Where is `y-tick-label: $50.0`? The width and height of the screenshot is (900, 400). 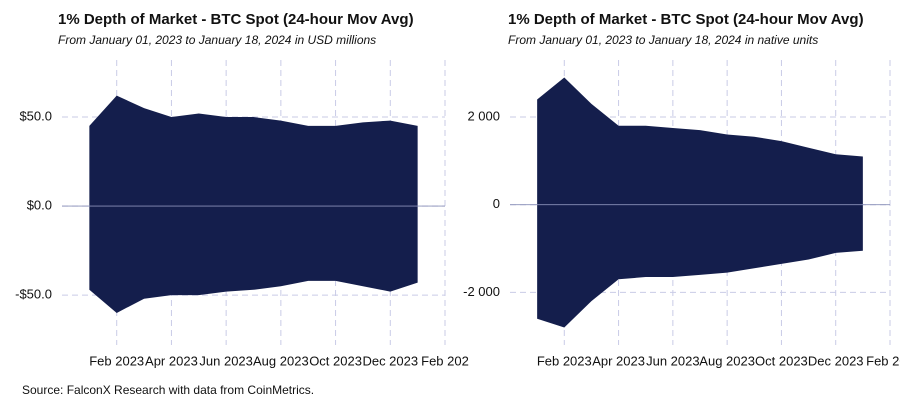 y-tick-label: $50.0 is located at coordinates (35, 115).